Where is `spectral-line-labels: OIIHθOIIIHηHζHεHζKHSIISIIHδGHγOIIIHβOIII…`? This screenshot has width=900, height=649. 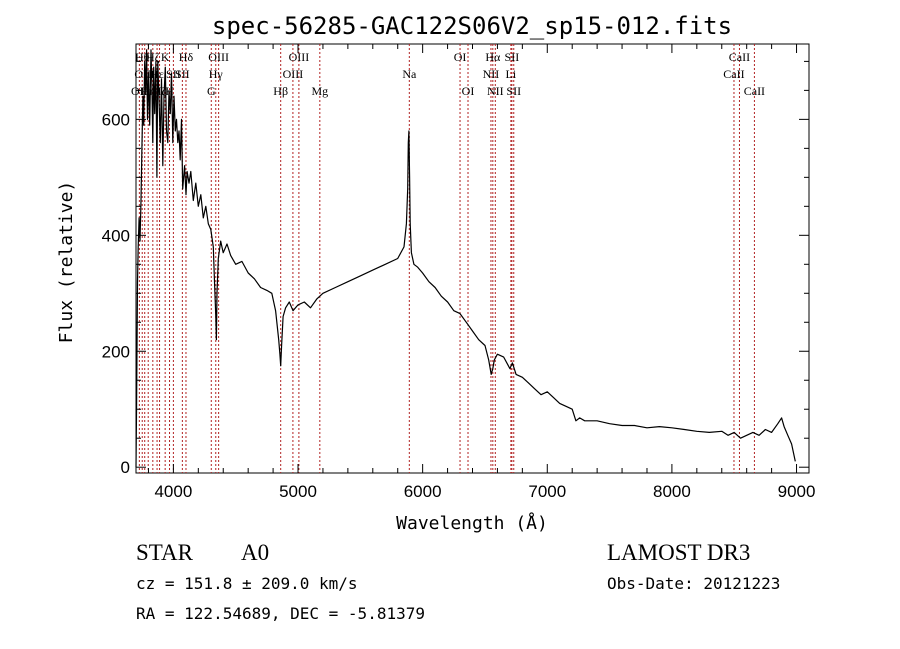 spectral-line-labels: OIIHθOIIIHηHζHεHζKHSIISIIHδGHγOIIIHβOIII… is located at coordinates (448, 74).